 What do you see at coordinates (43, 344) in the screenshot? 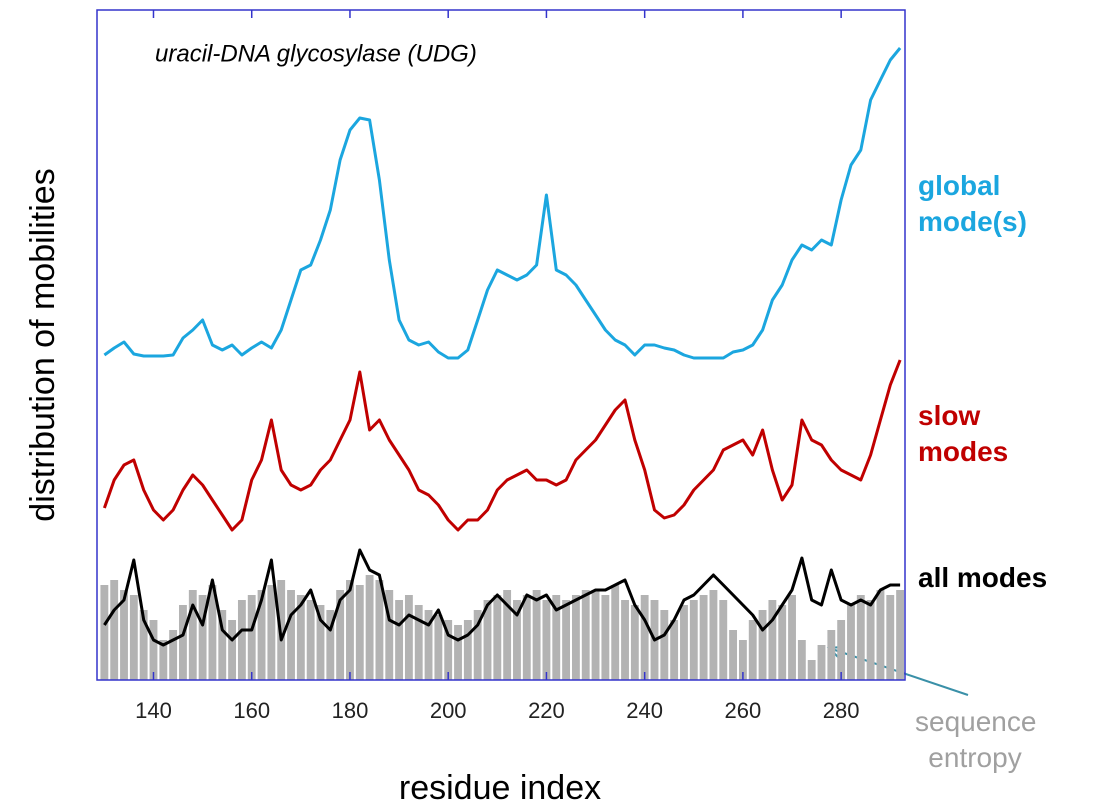
I see `y-axis-label: distribution of mobilities` at bounding box center [43, 344].